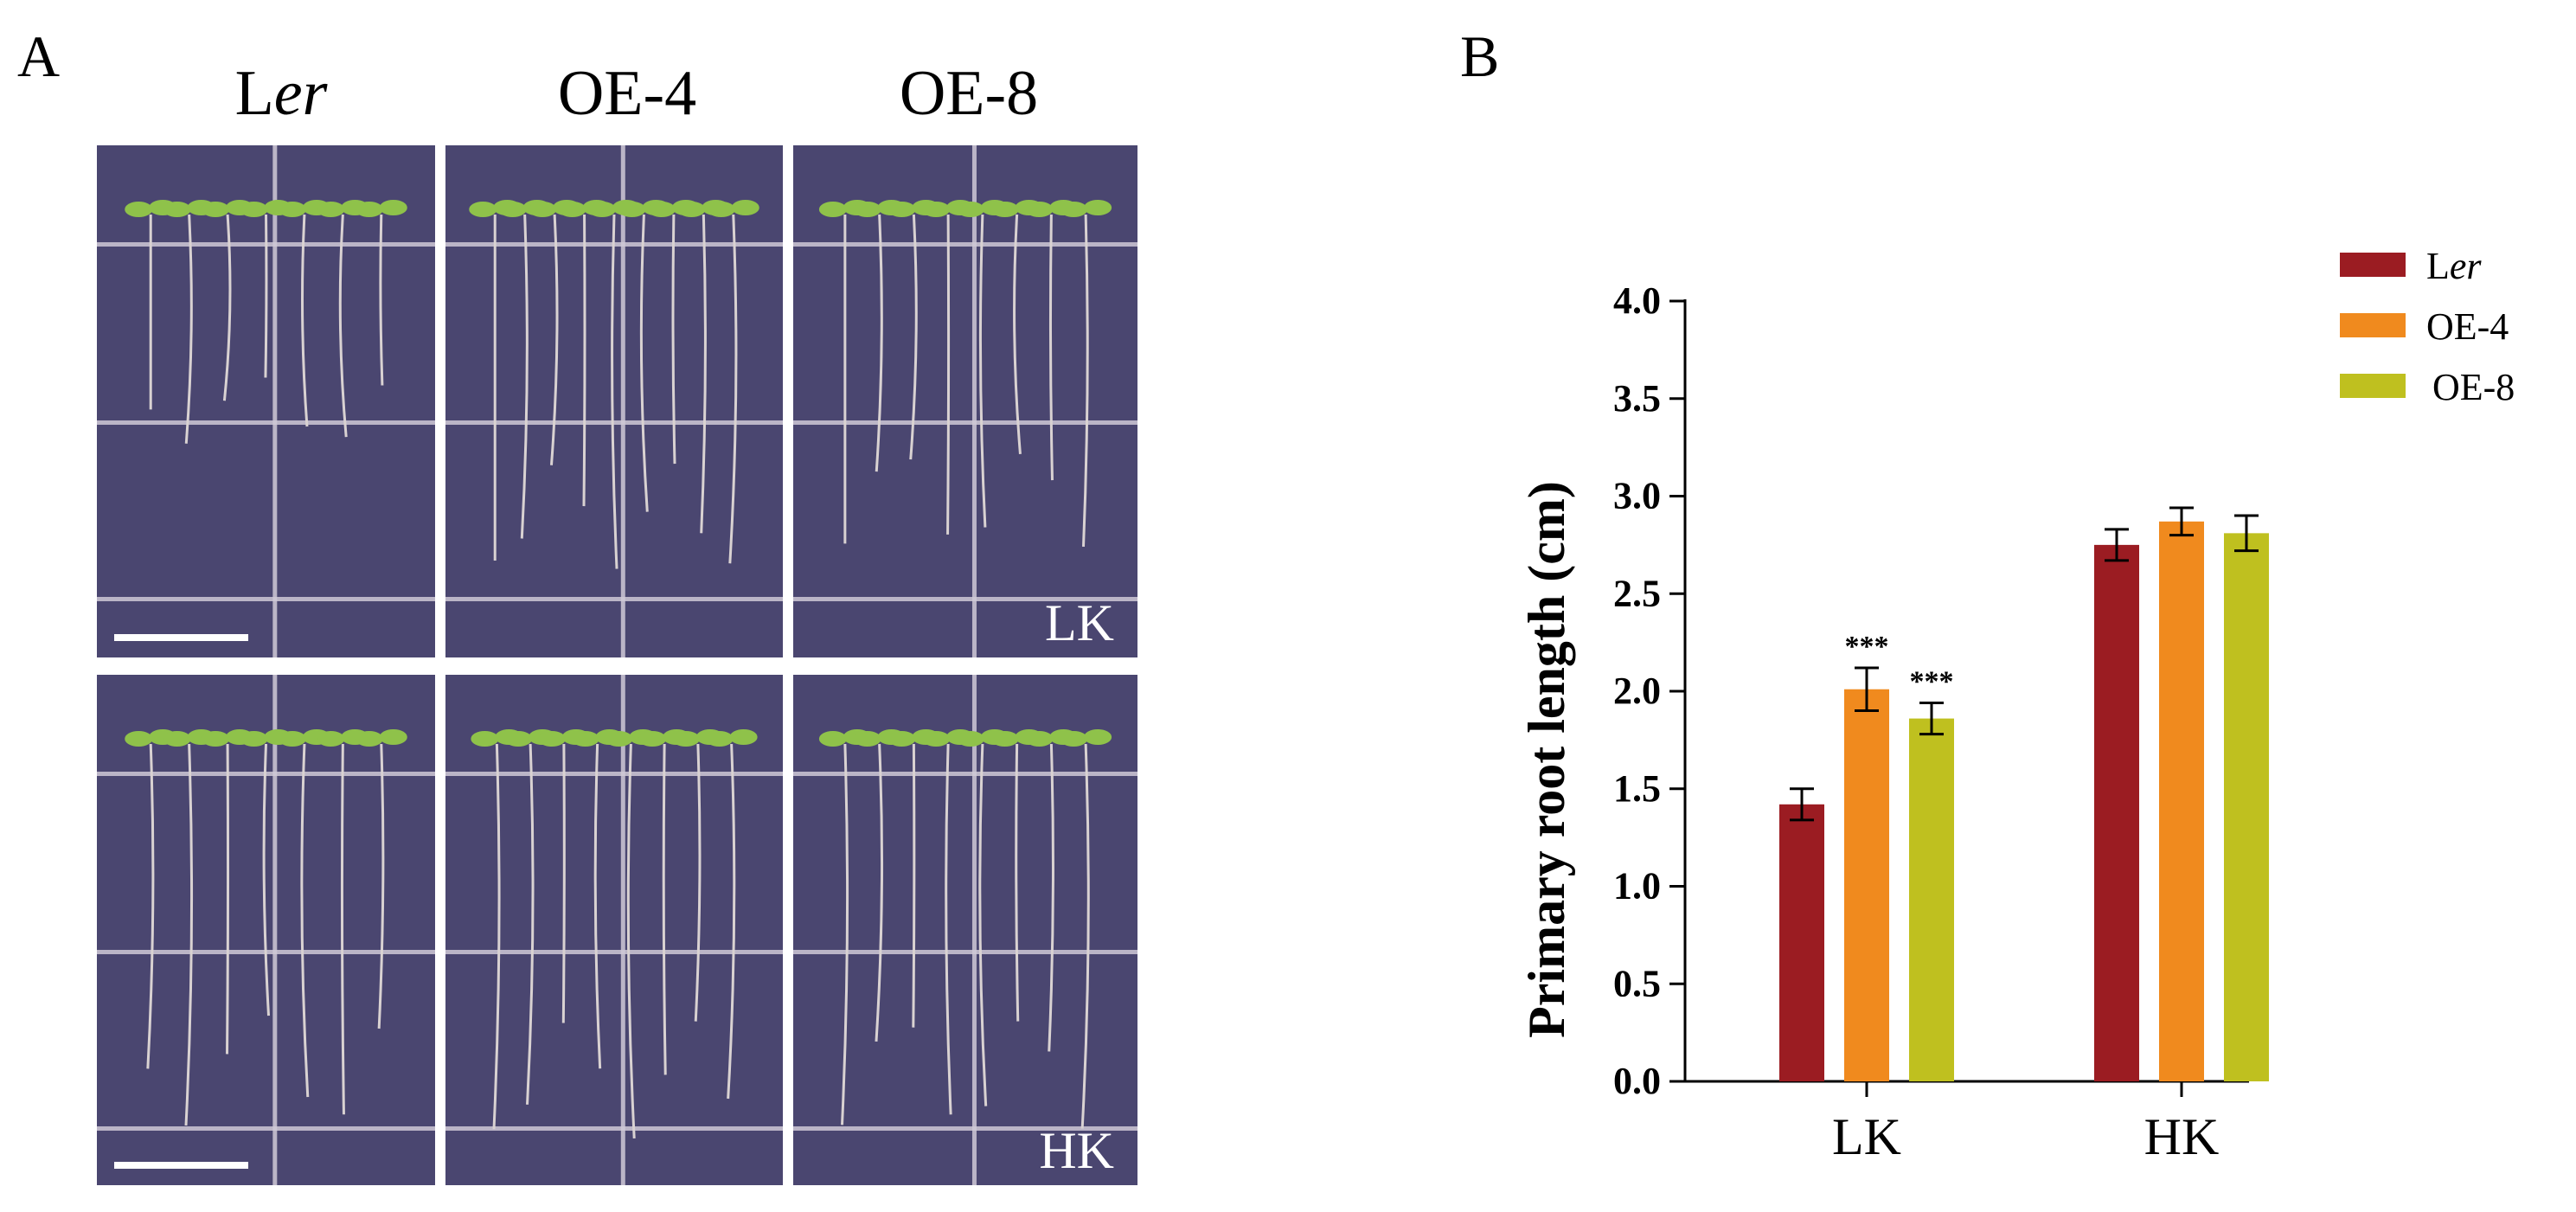  What do you see at coordinates (1931, 899) in the screenshot?
I see `bar-oe-8-lk` at bounding box center [1931, 899].